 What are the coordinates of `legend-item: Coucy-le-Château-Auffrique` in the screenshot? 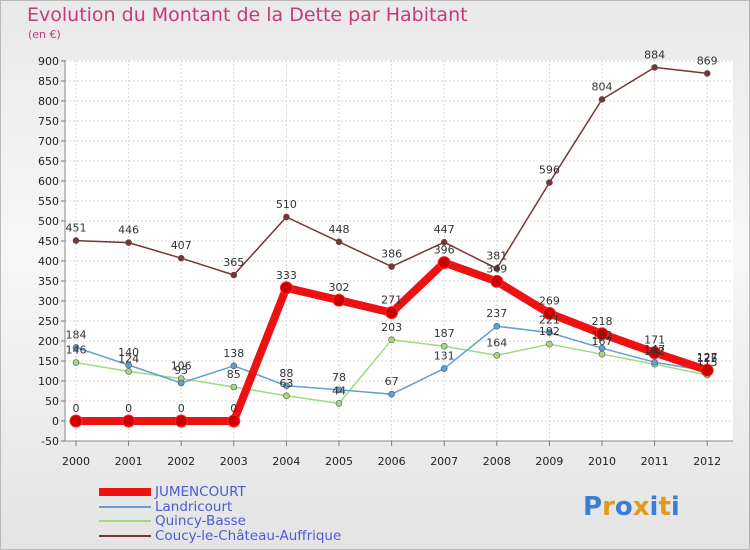 It's located at (220, 536).